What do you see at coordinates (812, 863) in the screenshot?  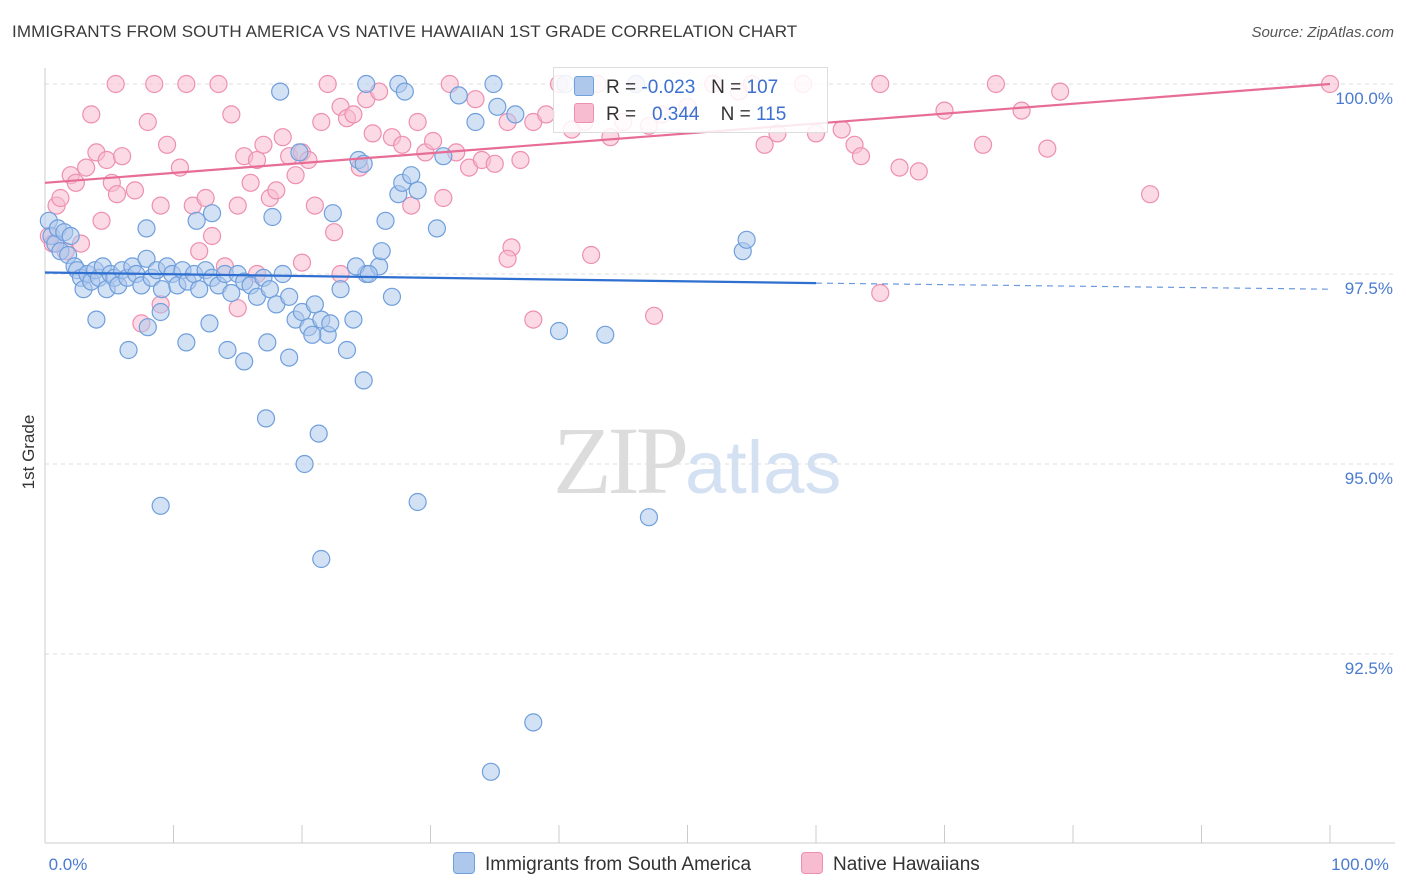 I see `series2-legend-swatch` at bounding box center [812, 863].